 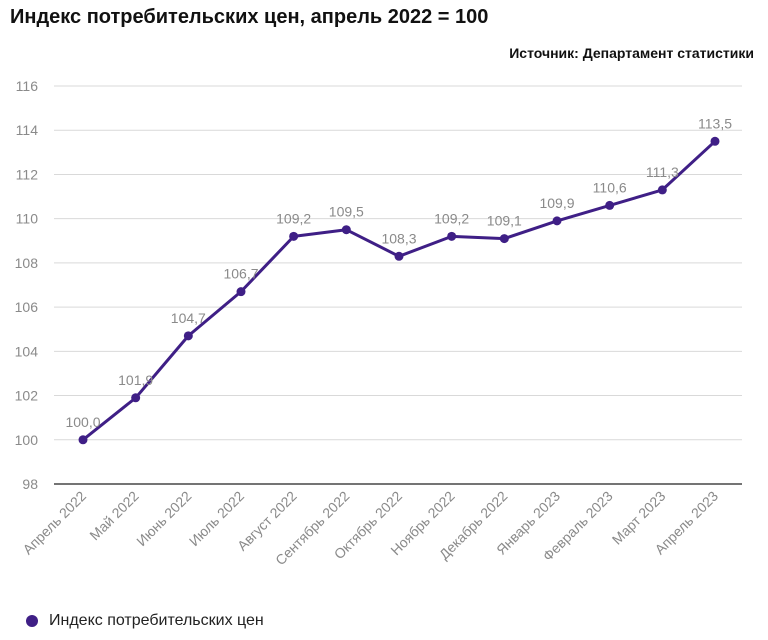 I want to click on y-tick-label: 102, so click(x=27, y=396).